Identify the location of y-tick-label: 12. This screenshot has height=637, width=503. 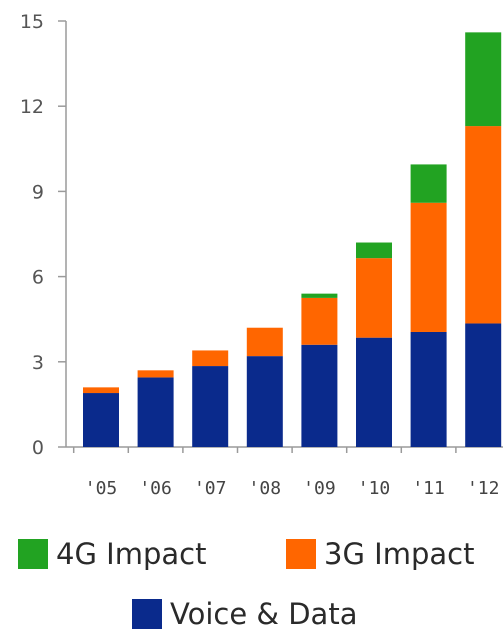
(32, 107).